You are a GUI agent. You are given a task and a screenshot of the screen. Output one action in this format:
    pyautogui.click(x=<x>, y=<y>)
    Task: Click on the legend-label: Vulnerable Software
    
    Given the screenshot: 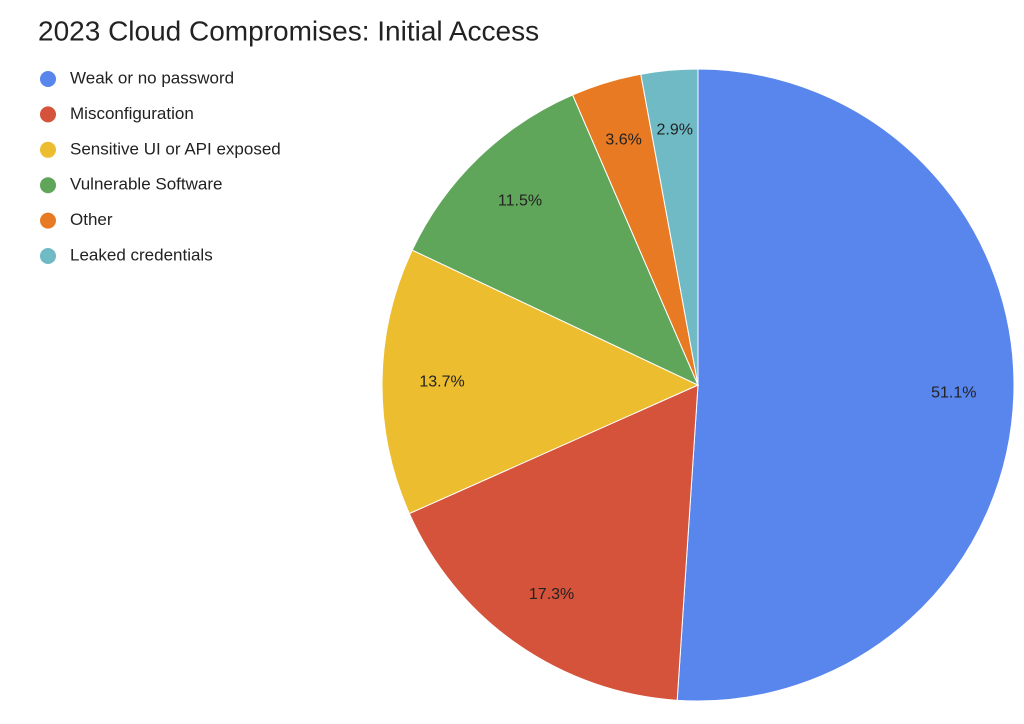 What is the action you would take?
    pyautogui.click(x=146, y=184)
    